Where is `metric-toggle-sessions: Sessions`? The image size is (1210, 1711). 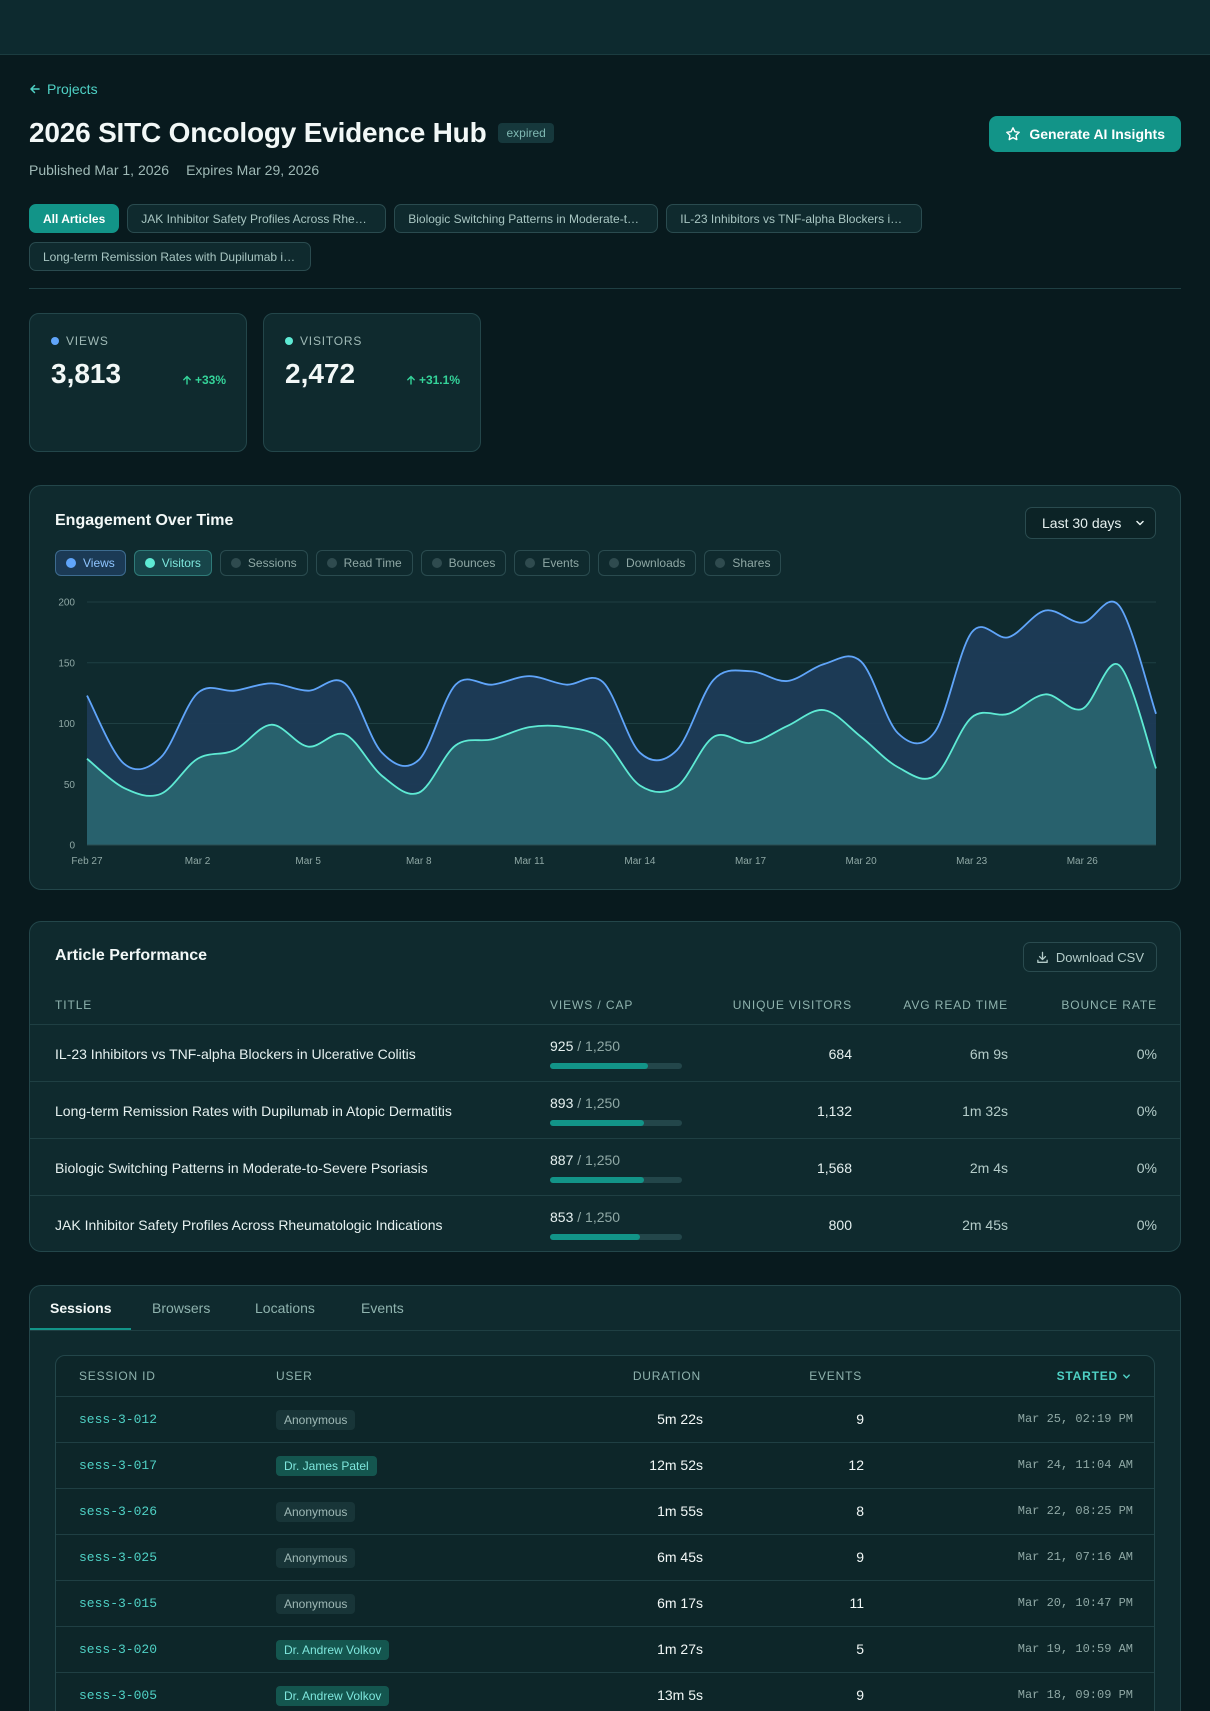
metric-toggle-sessions: Sessions is located at coordinates (263, 563).